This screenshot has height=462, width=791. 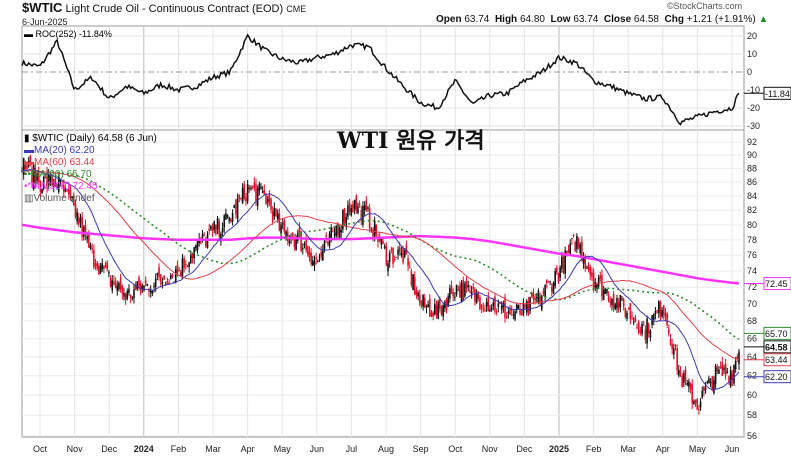 What do you see at coordinates (317, 449) in the screenshot?
I see `x-tick-label: Jun` at bounding box center [317, 449].